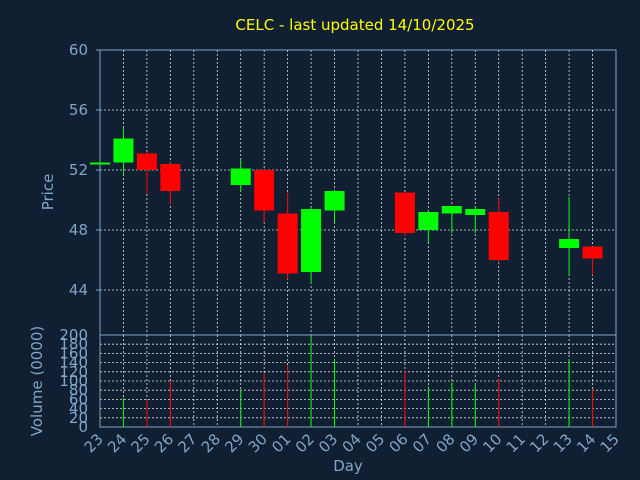 Image resolution: width=640 pixels, height=480 pixels. I want to click on volume-tick-label: 160, so click(73, 353).